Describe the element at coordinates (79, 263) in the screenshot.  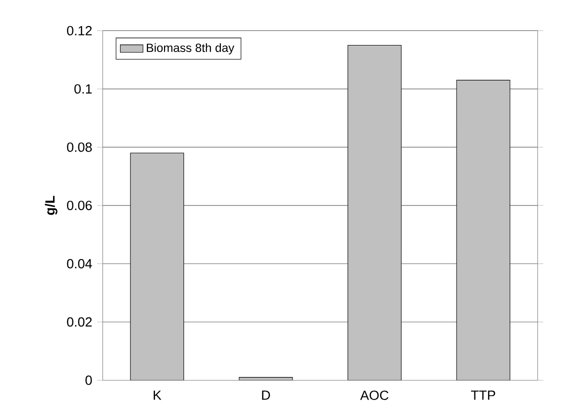
I see `y-tick-label: 0.04` at that location.